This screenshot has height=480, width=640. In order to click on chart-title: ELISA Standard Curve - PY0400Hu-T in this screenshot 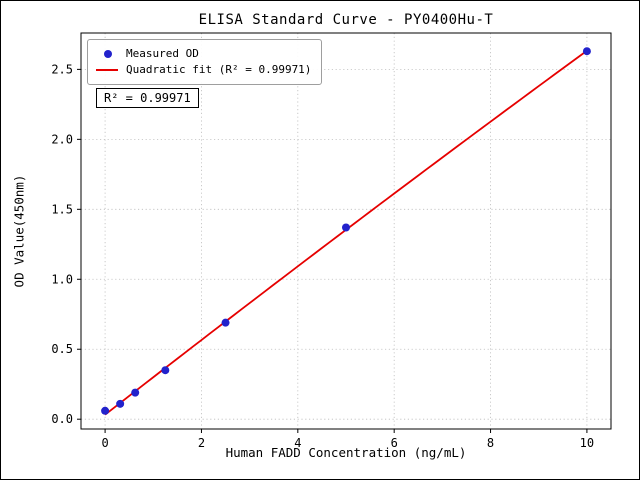, I will do `click(346, 20)`.